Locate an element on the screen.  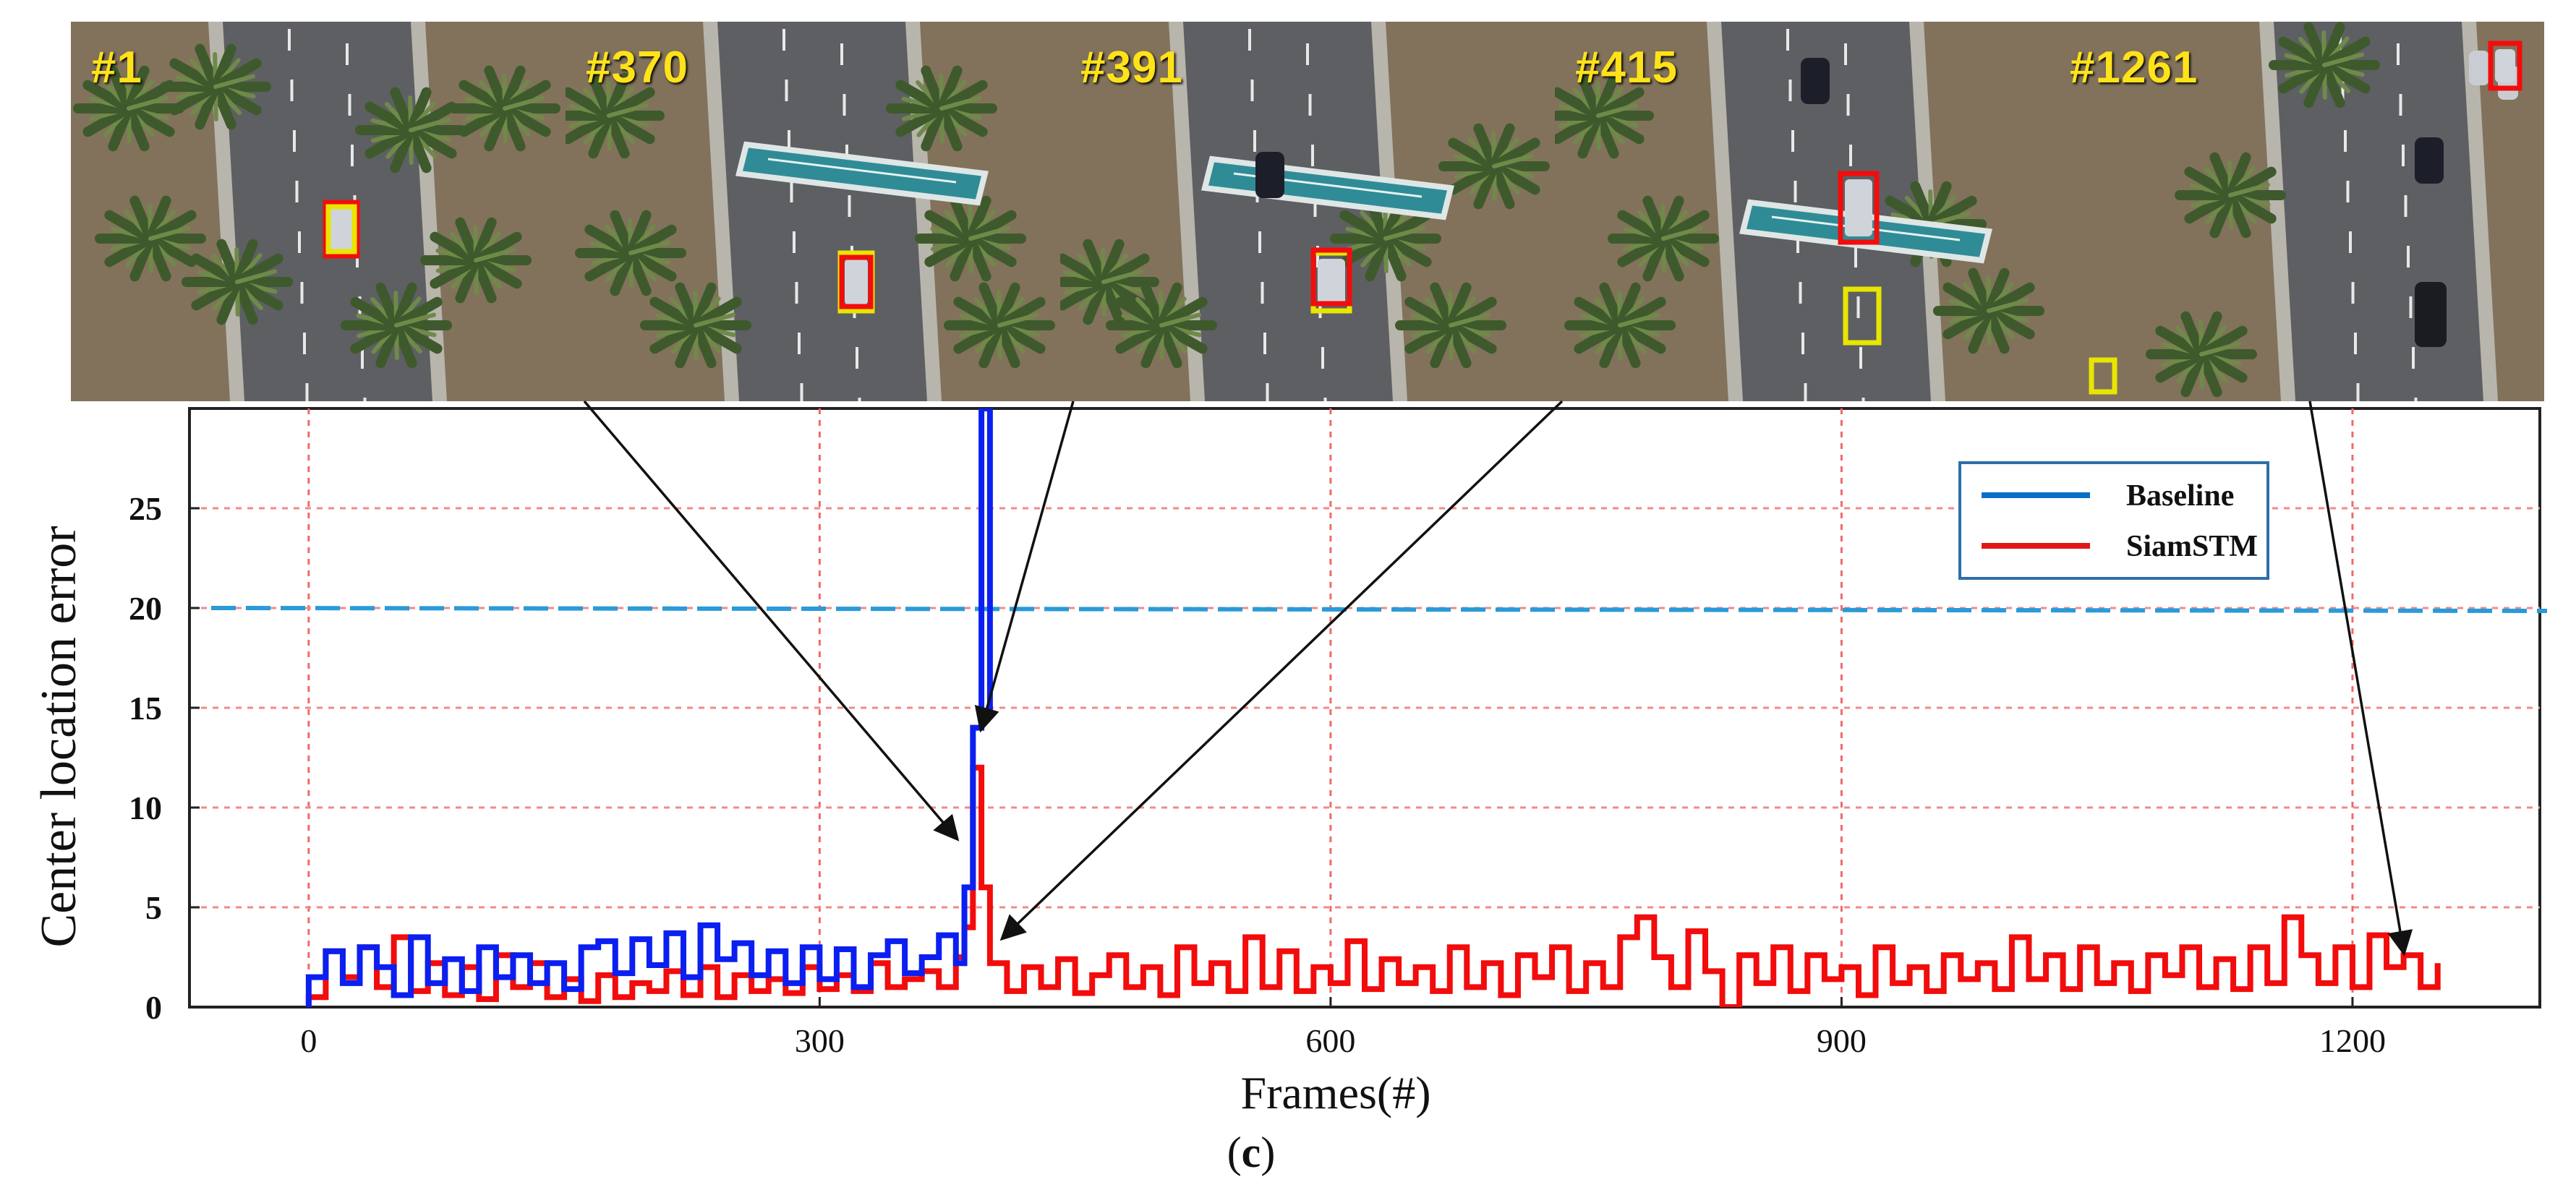
frame-370-image is located at coordinates (813, 211).